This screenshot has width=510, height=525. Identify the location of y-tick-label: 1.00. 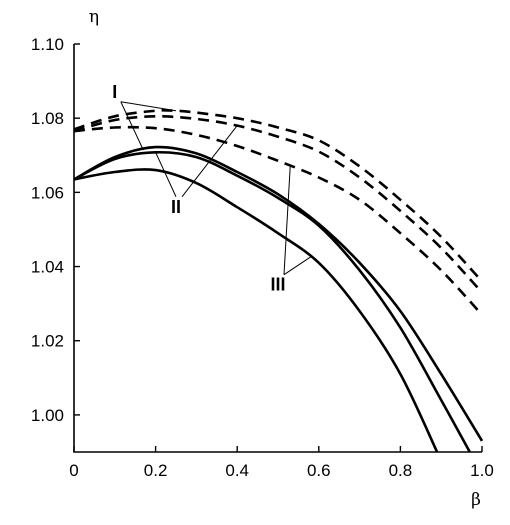
(47, 415).